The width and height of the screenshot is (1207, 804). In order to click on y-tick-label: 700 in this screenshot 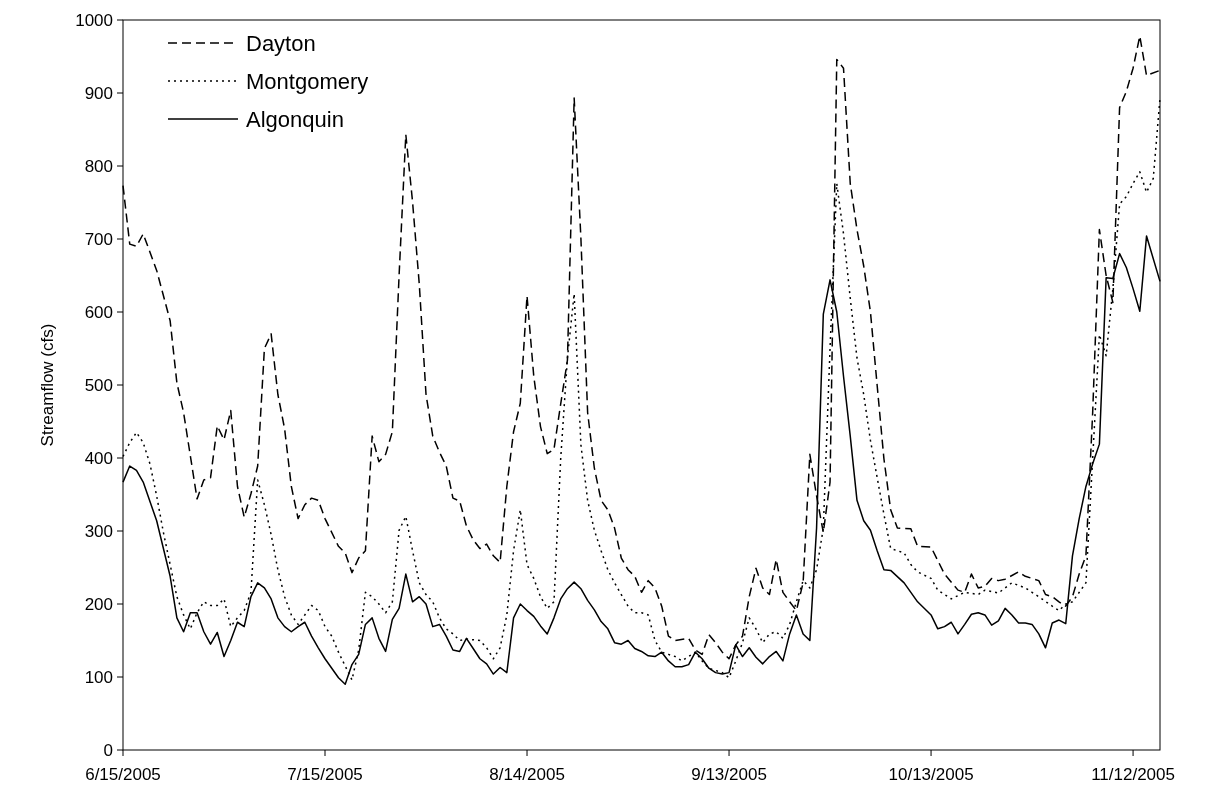, I will do `click(98, 239)`.